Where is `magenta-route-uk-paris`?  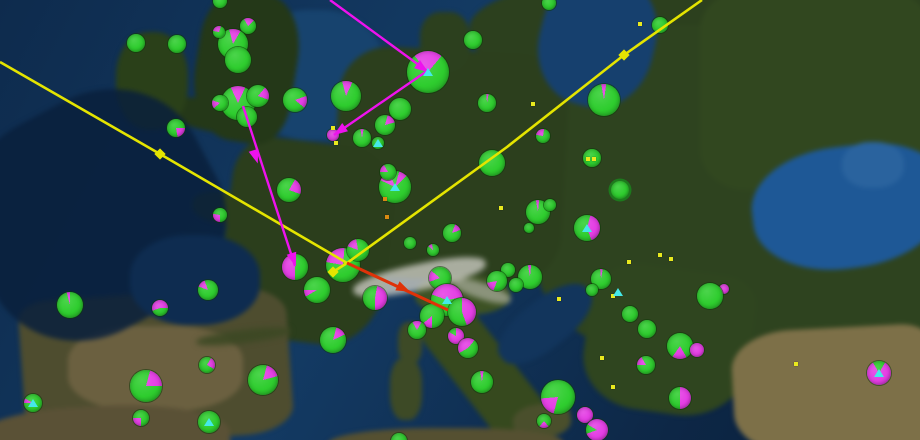
magenta-route-uk-paris is located at coordinates (269, 186).